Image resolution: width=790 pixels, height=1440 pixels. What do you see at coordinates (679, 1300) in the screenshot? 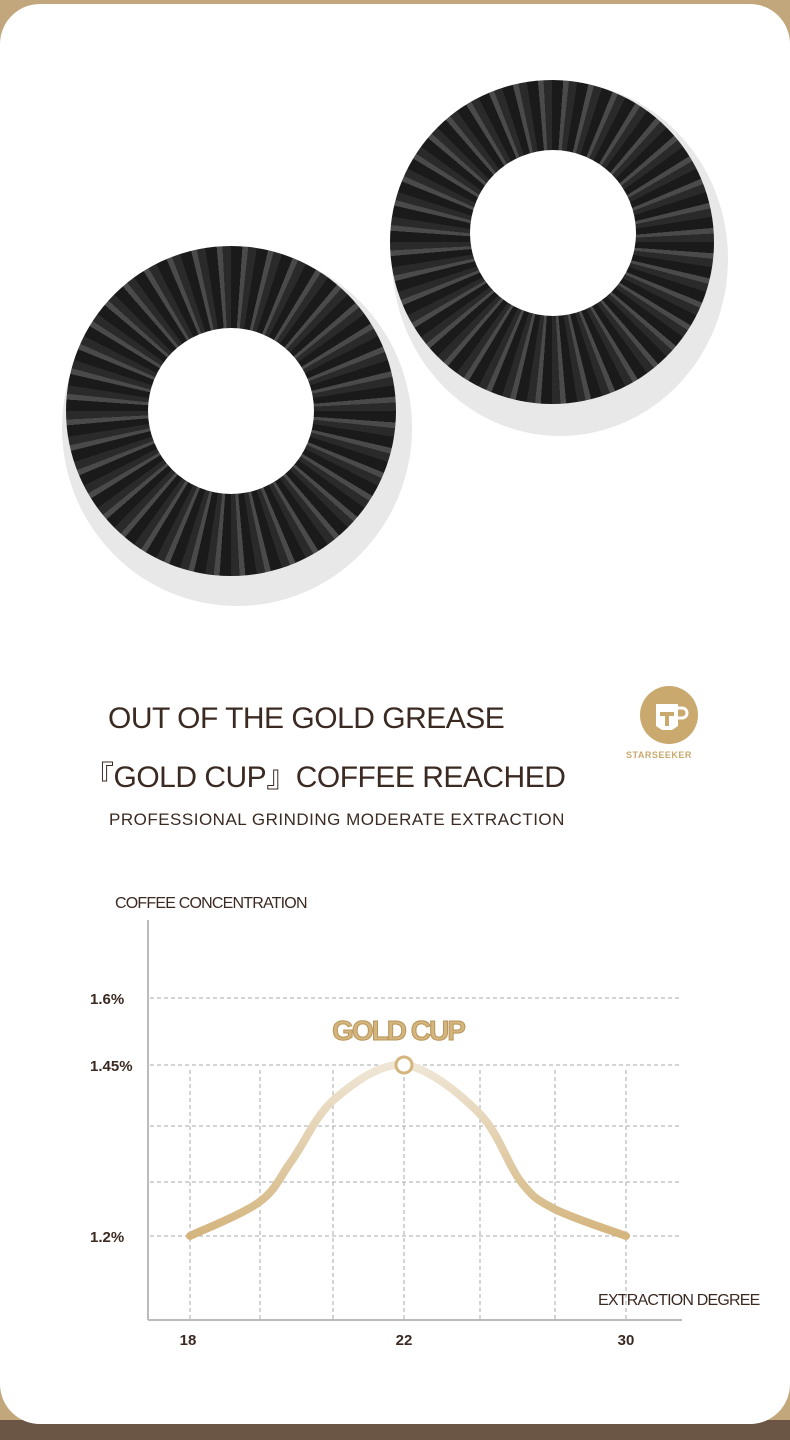
I see `x-axis-label: EXTRACTION DEGREE` at bounding box center [679, 1300].